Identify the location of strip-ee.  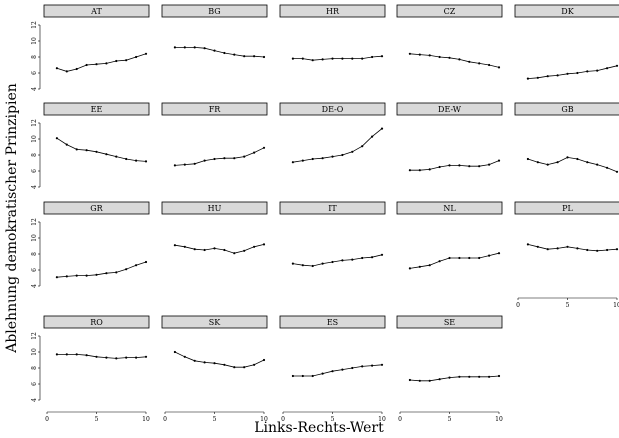
(96, 109).